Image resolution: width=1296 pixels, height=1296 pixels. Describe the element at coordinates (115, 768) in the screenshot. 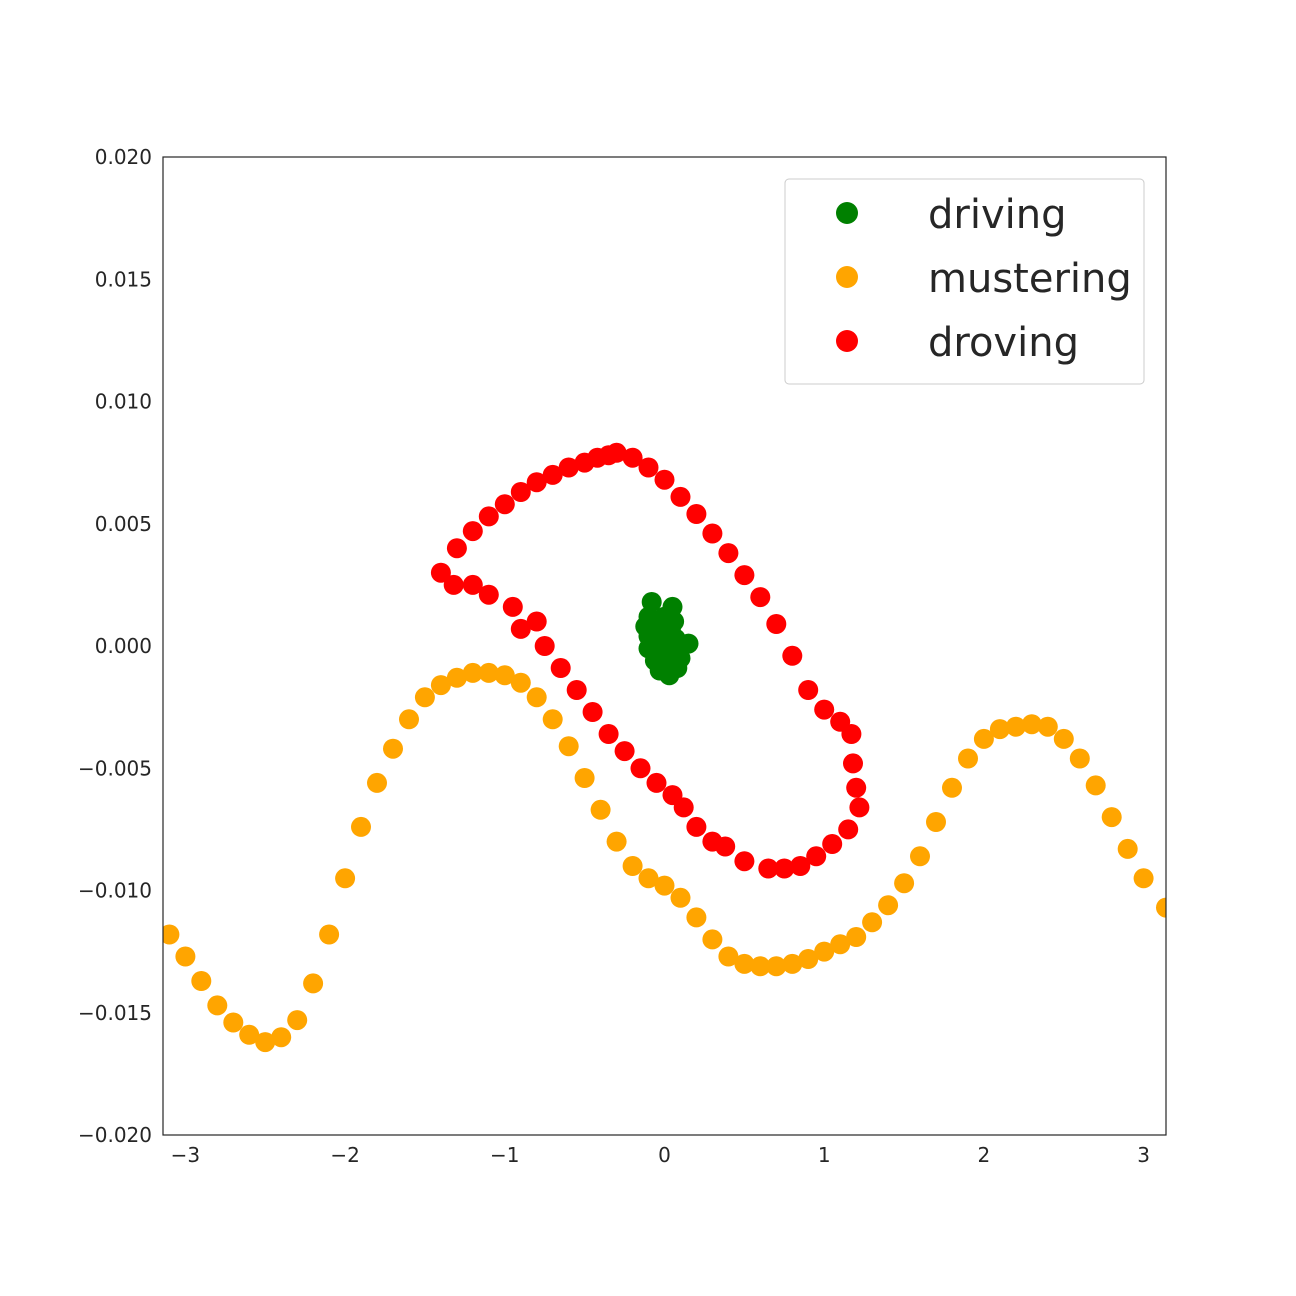

I see `y-tick-label: −0.005` at that location.